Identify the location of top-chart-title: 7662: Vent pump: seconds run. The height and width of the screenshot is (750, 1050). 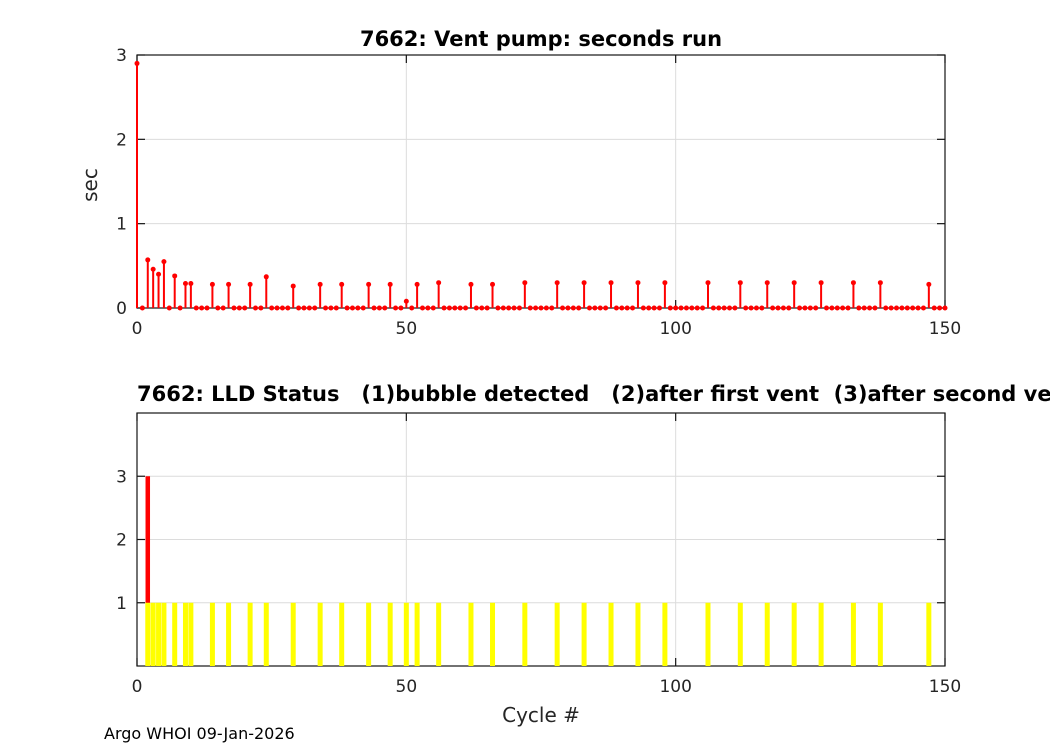
(541, 39).